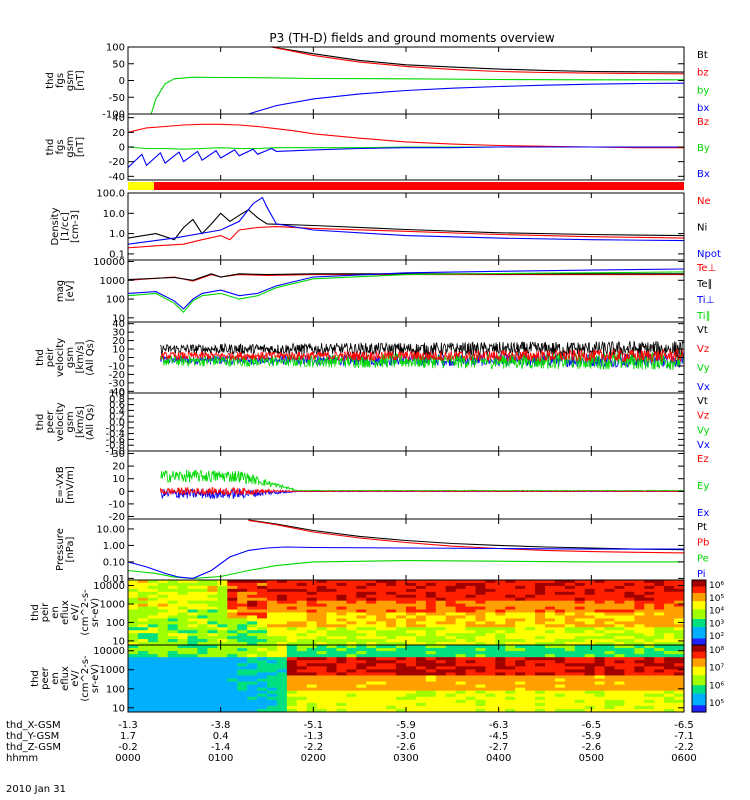 The height and width of the screenshot is (800, 750). Describe the element at coordinates (466, 535) in the screenshot. I see `series-line-Pt` at that location.